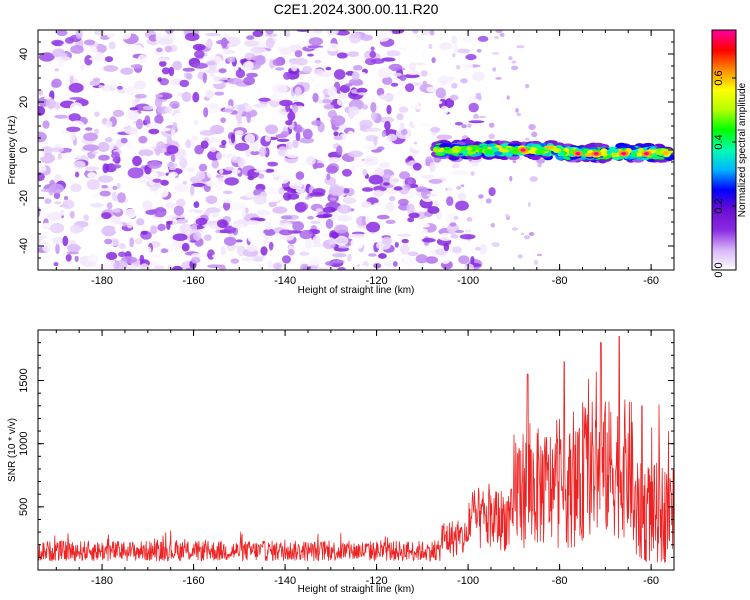 Image resolution: width=750 pixels, height=600 pixels. I want to click on heatmap-x-tick-label: -100, so click(468, 281).